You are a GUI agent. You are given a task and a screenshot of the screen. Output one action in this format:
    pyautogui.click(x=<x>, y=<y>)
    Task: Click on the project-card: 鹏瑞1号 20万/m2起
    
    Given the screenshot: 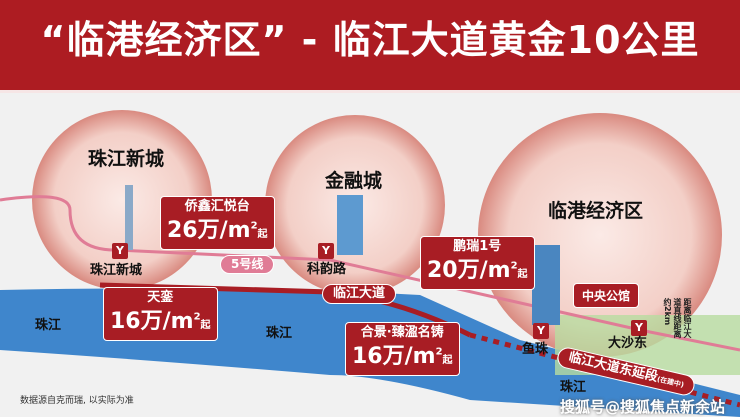 What is the action you would take?
    pyautogui.click(x=477, y=263)
    